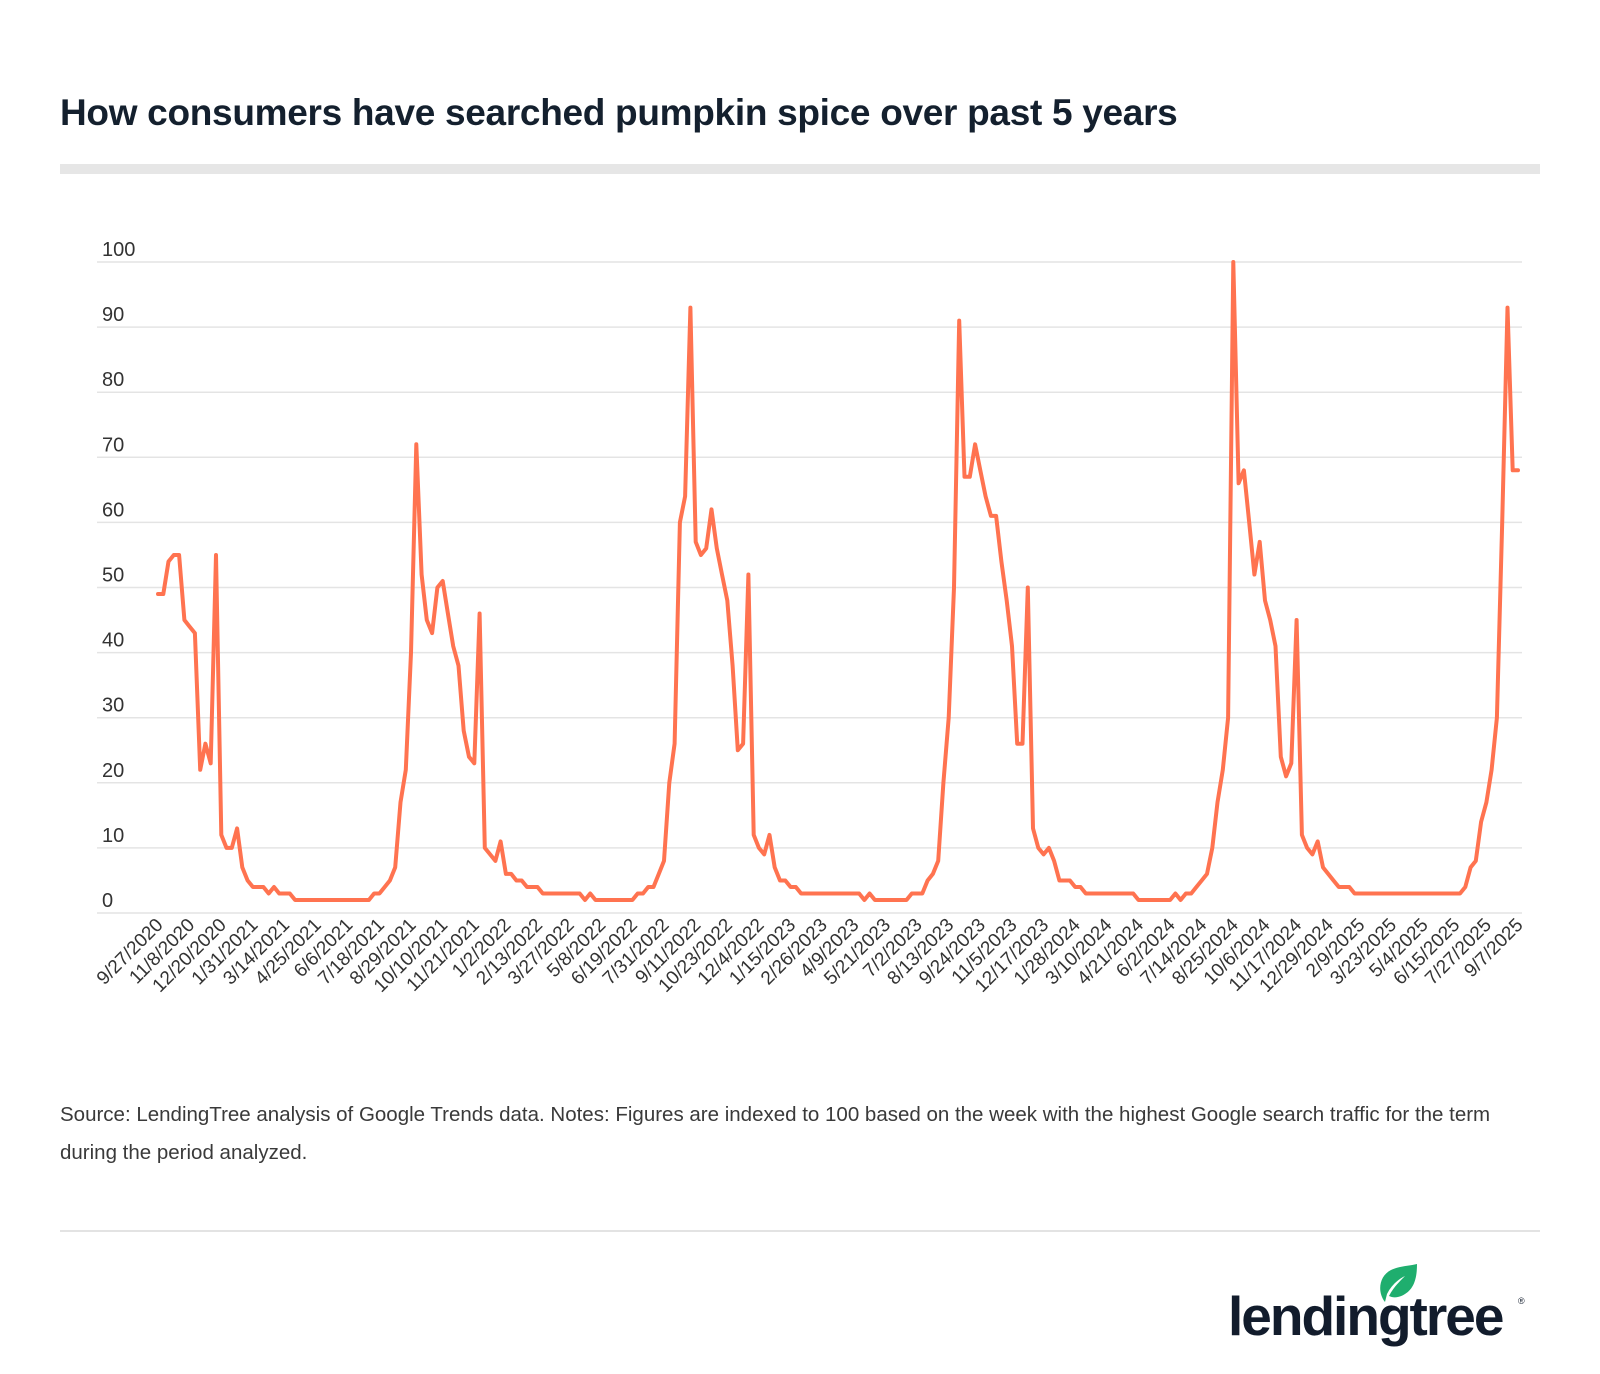  What do you see at coordinates (800, 1231) in the screenshot?
I see `footer-divider` at bounding box center [800, 1231].